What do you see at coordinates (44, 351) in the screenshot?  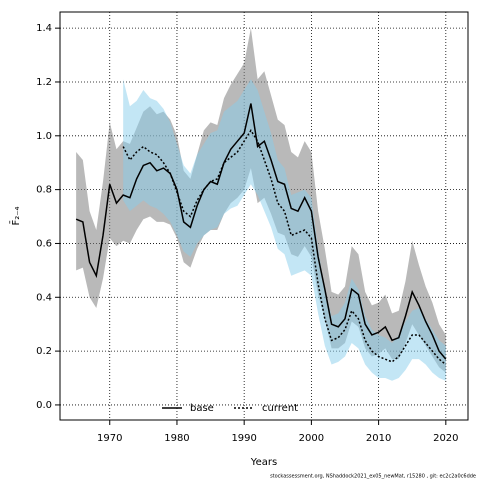 I see `y-tick-label: 0.2` at bounding box center [44, 351].